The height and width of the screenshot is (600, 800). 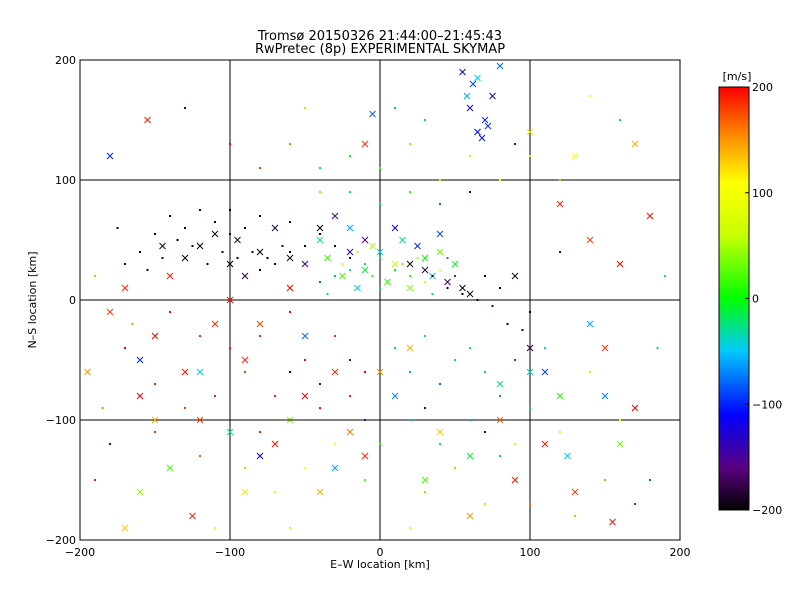 What do you see at coordinates (80, 552) in the screenshot?
I see `x-tick-label: −200` at bounding box center [80, 552].